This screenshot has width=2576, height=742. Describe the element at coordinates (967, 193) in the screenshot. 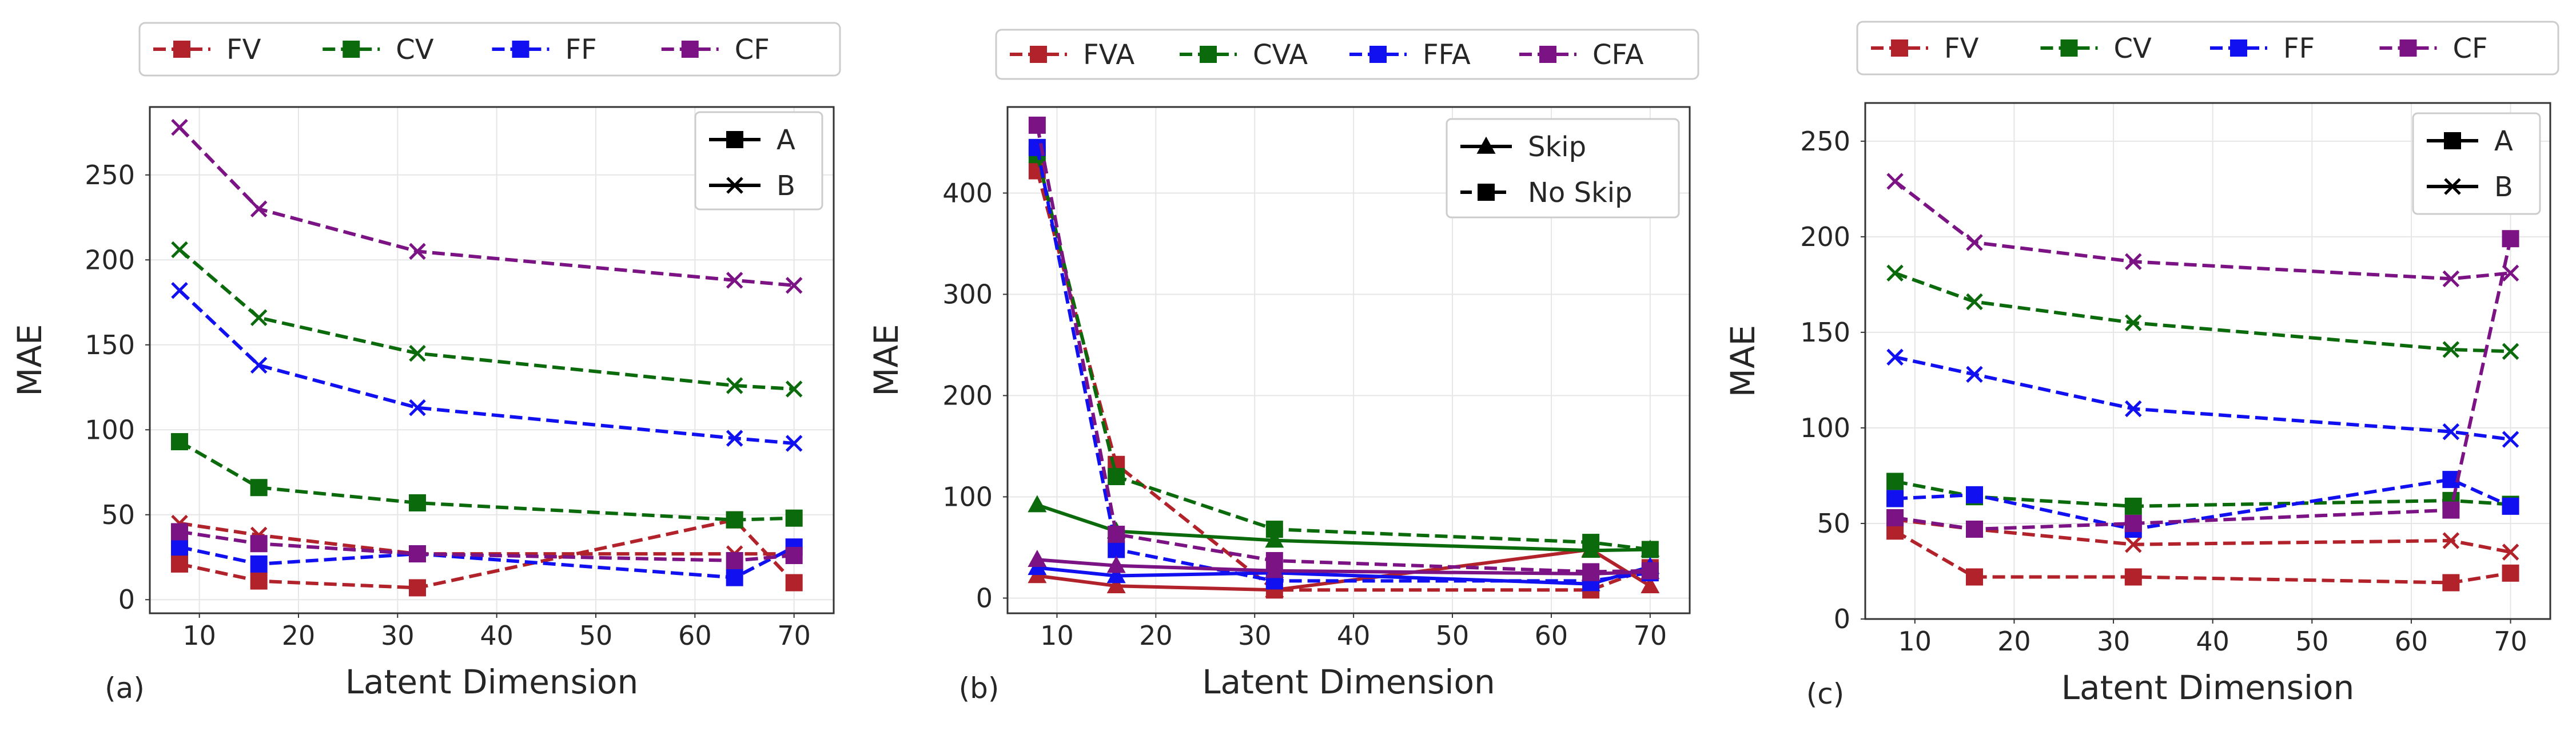

I see `y-tick-label: 400` at that location.